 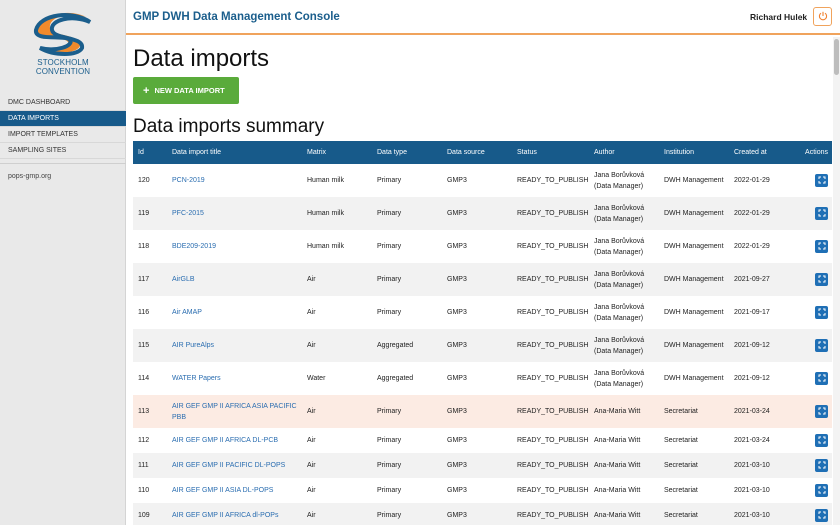 I want to click on cell-title: PCN-2019, so click(x=234, y=180).